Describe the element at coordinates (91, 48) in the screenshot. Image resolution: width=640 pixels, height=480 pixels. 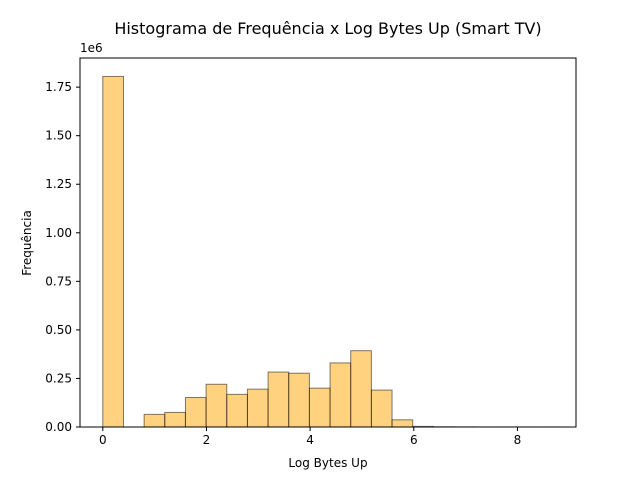
I see `y-offset-text: 1e6` at that location.